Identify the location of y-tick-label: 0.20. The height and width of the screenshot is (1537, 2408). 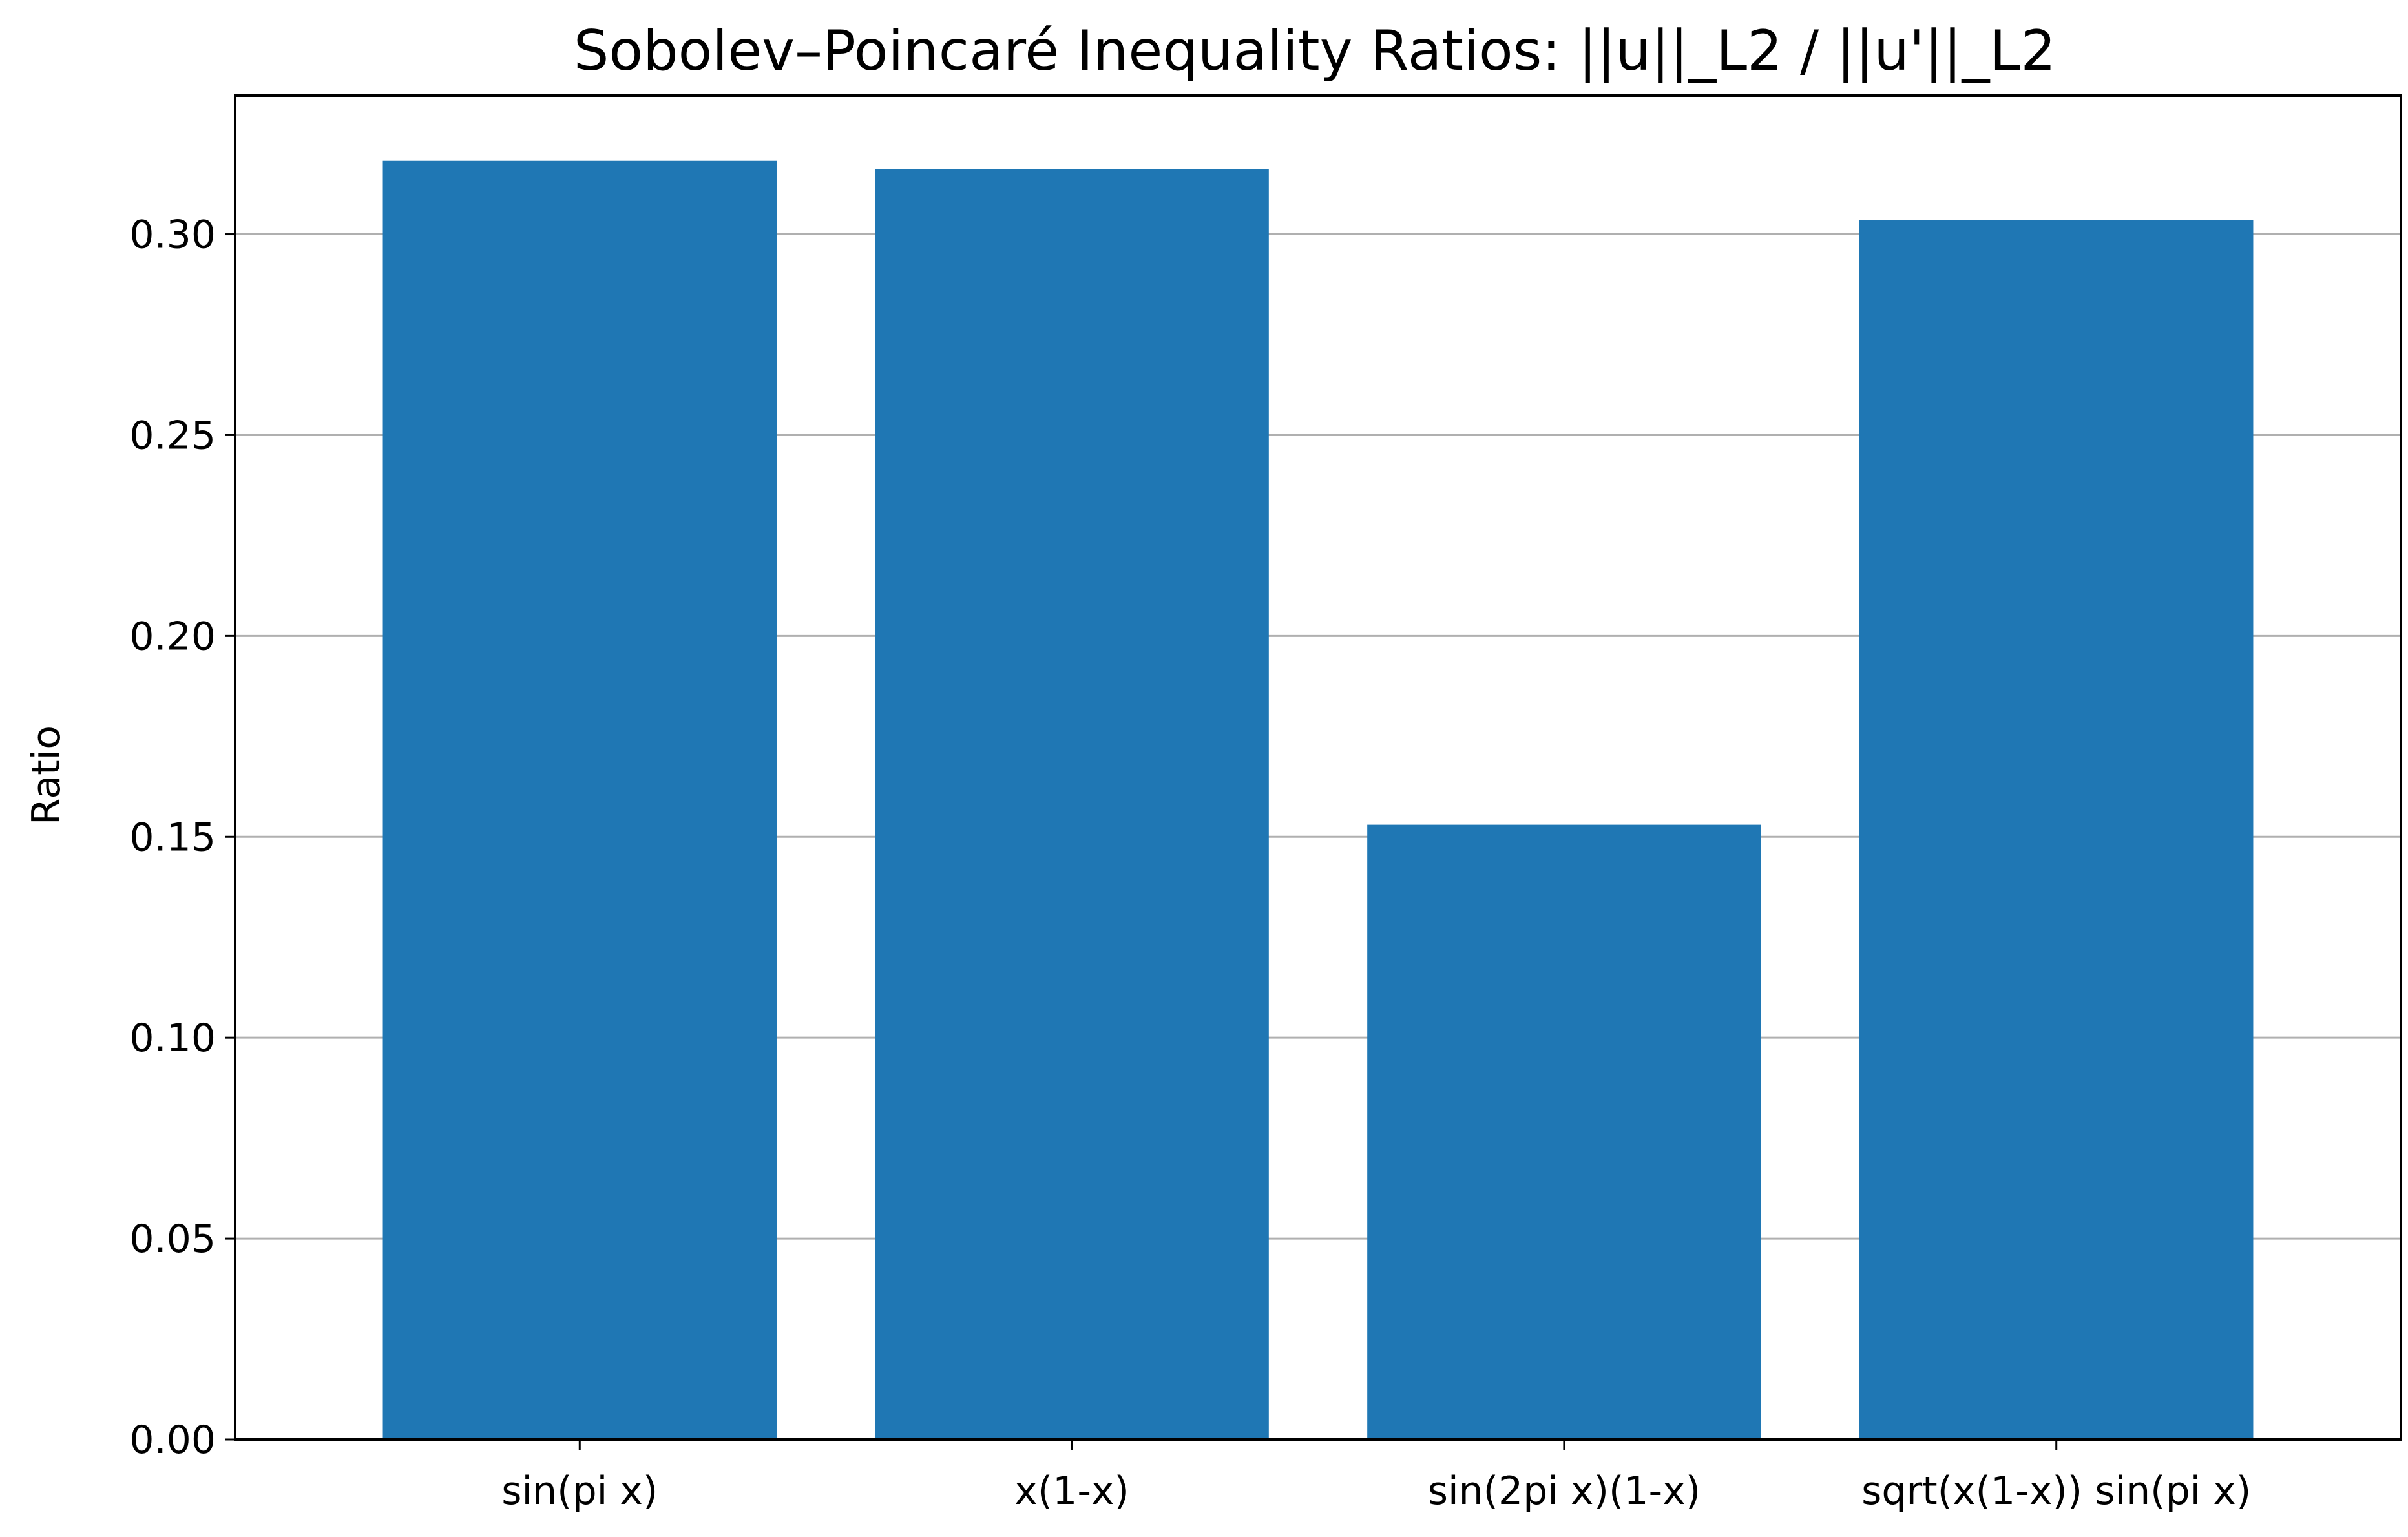
(172, 636).